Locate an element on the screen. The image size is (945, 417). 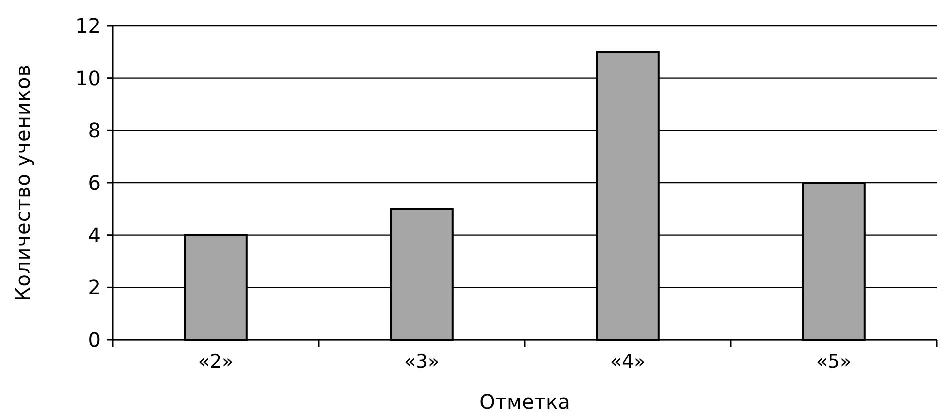
y-tick-label: 0 is located at coordinates (94, 340).